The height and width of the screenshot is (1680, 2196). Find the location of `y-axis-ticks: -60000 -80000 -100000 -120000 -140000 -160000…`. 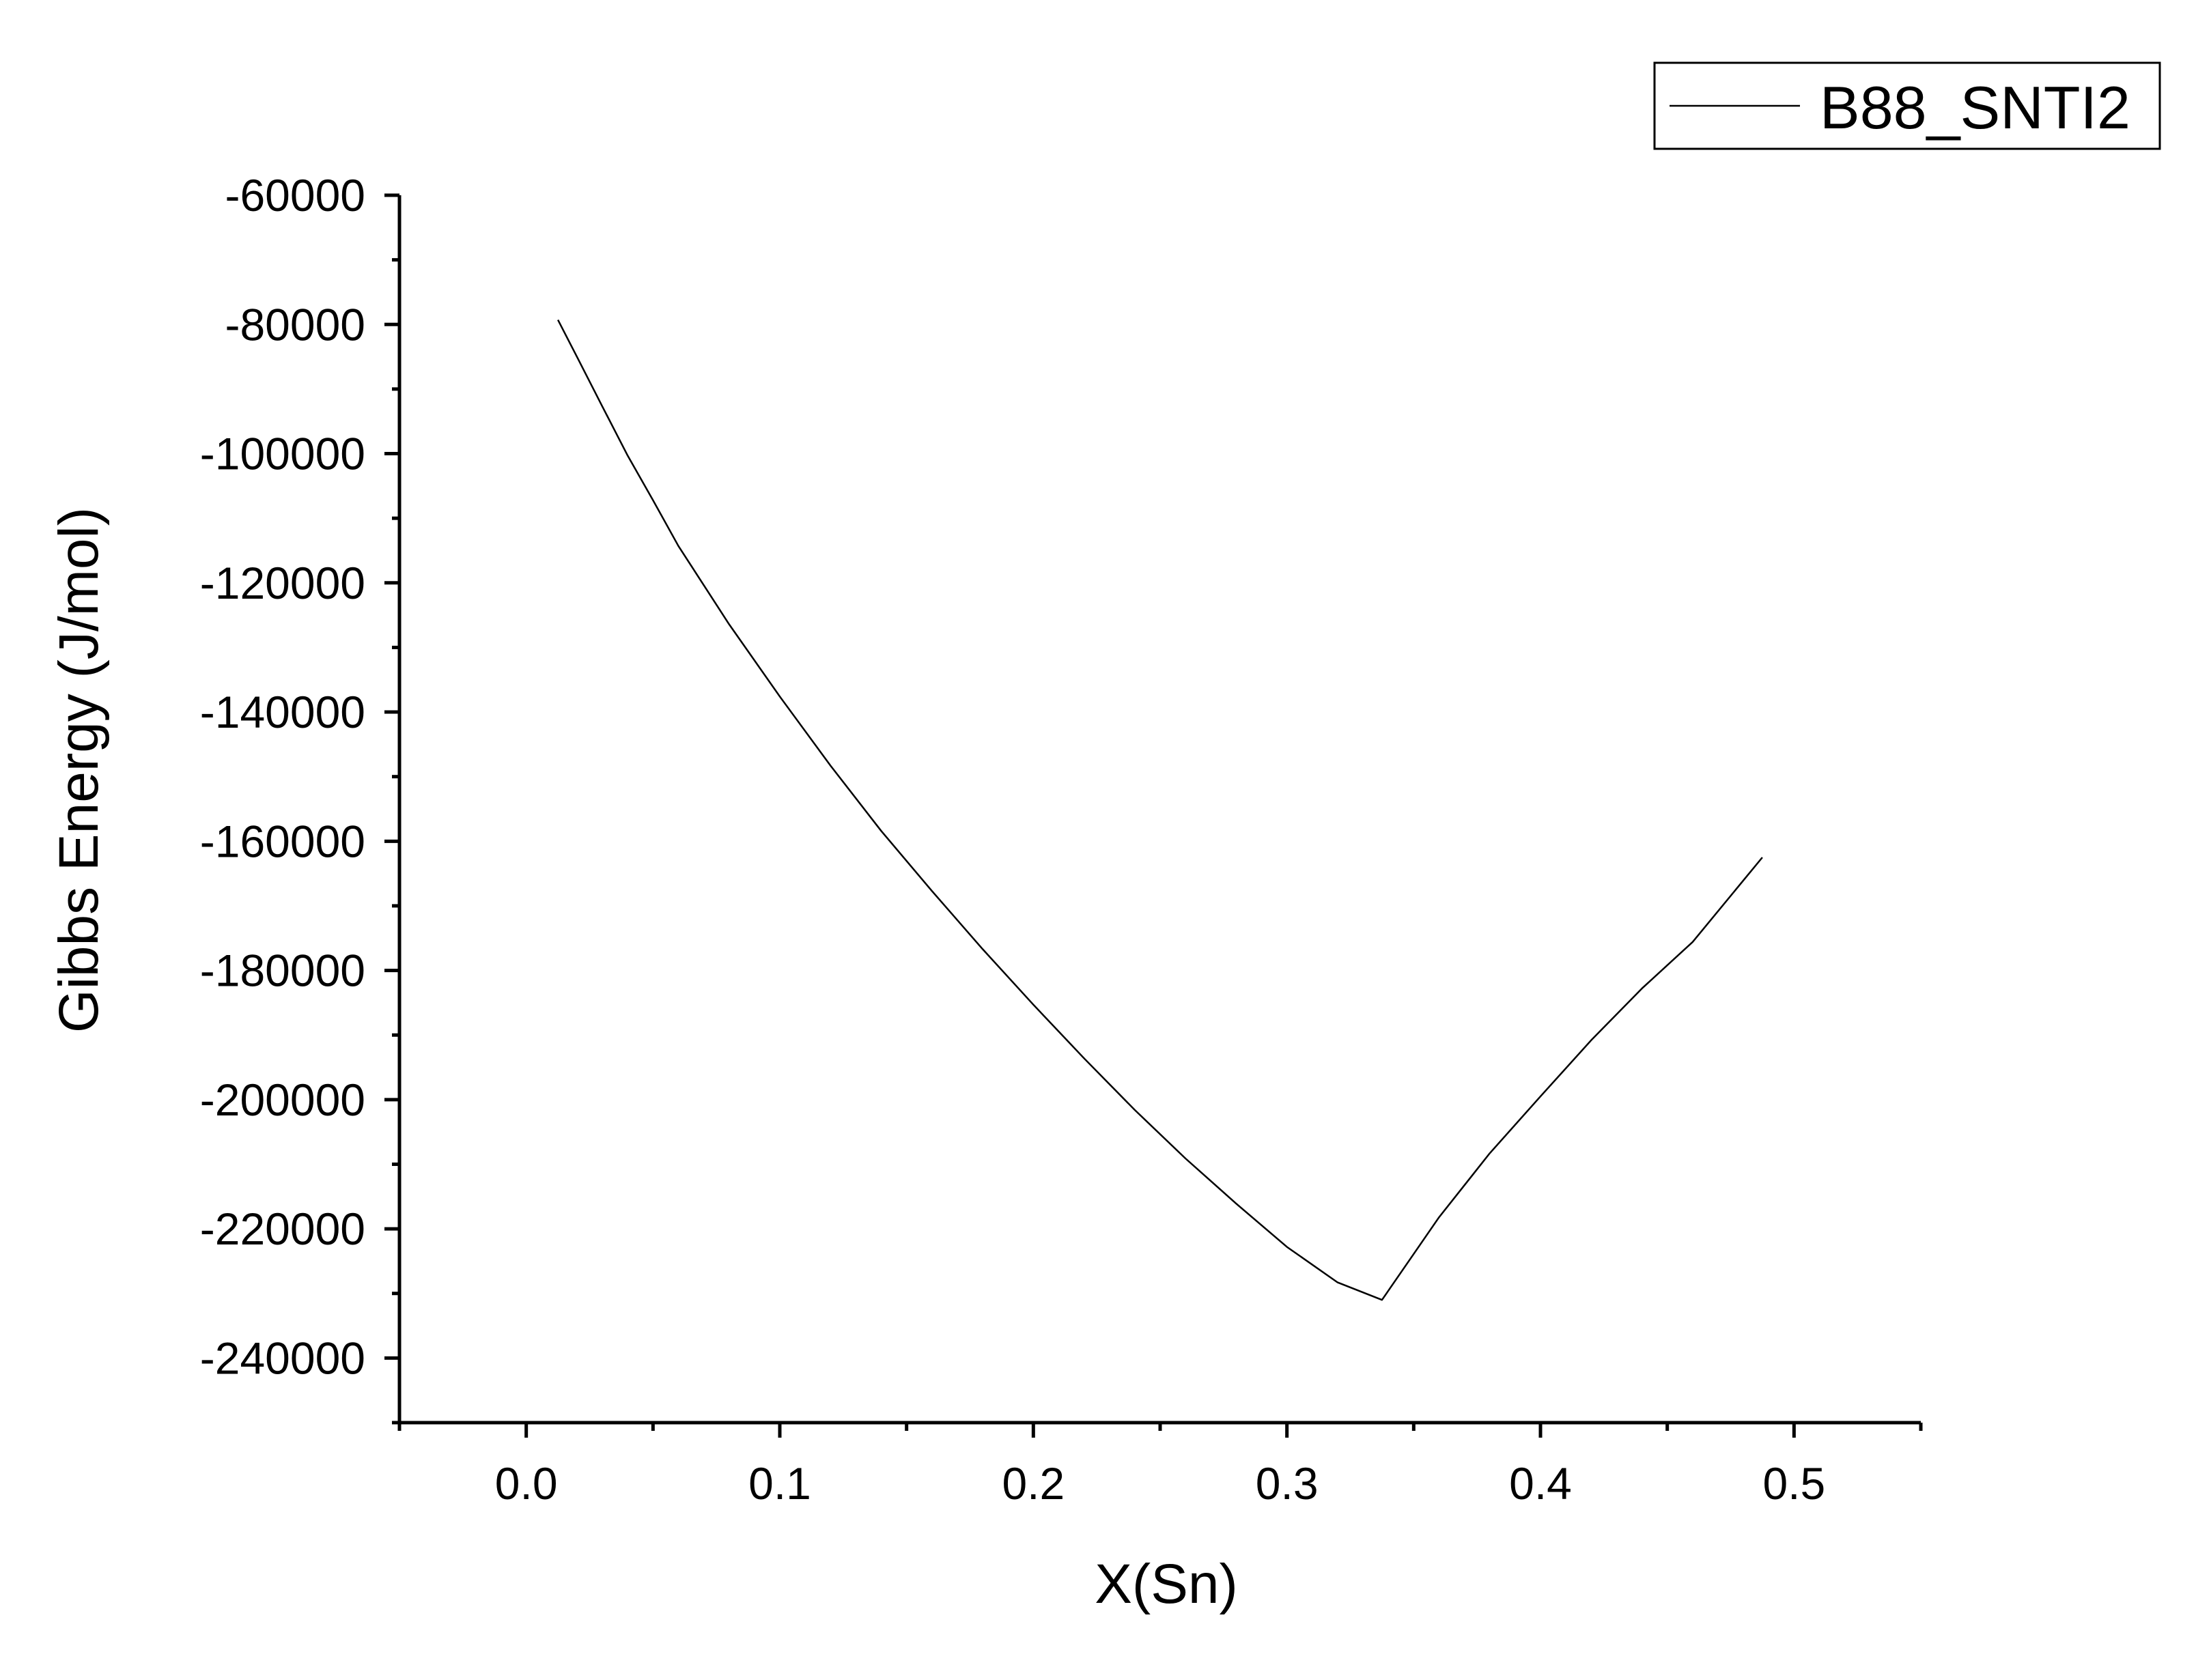

y-axis-ticks: -60000 -80000 -100000 -120000 -140000 -160000… is located at coordinates (300, 797).